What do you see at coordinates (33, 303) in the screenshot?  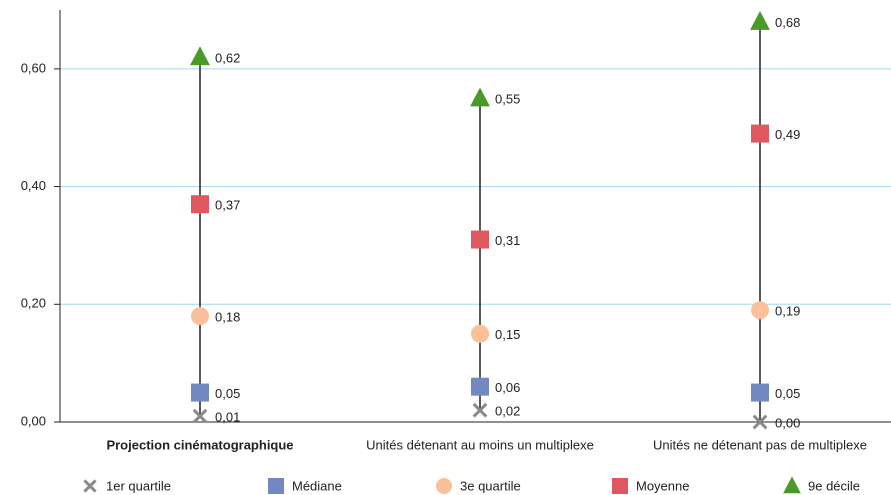 I see `y-tick-label: 0,20` at bounding box center [33, 303].